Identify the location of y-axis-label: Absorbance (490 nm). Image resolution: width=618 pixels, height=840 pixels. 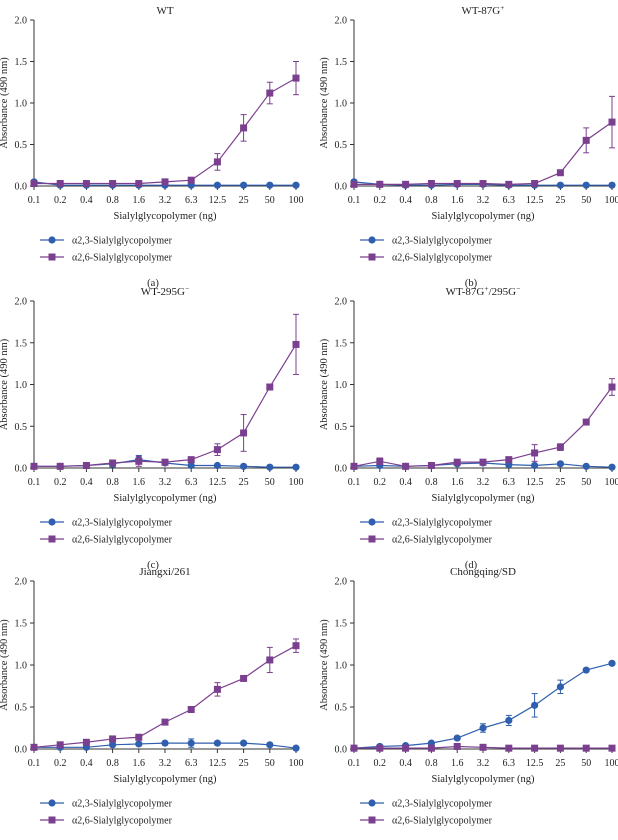
(324, 665).